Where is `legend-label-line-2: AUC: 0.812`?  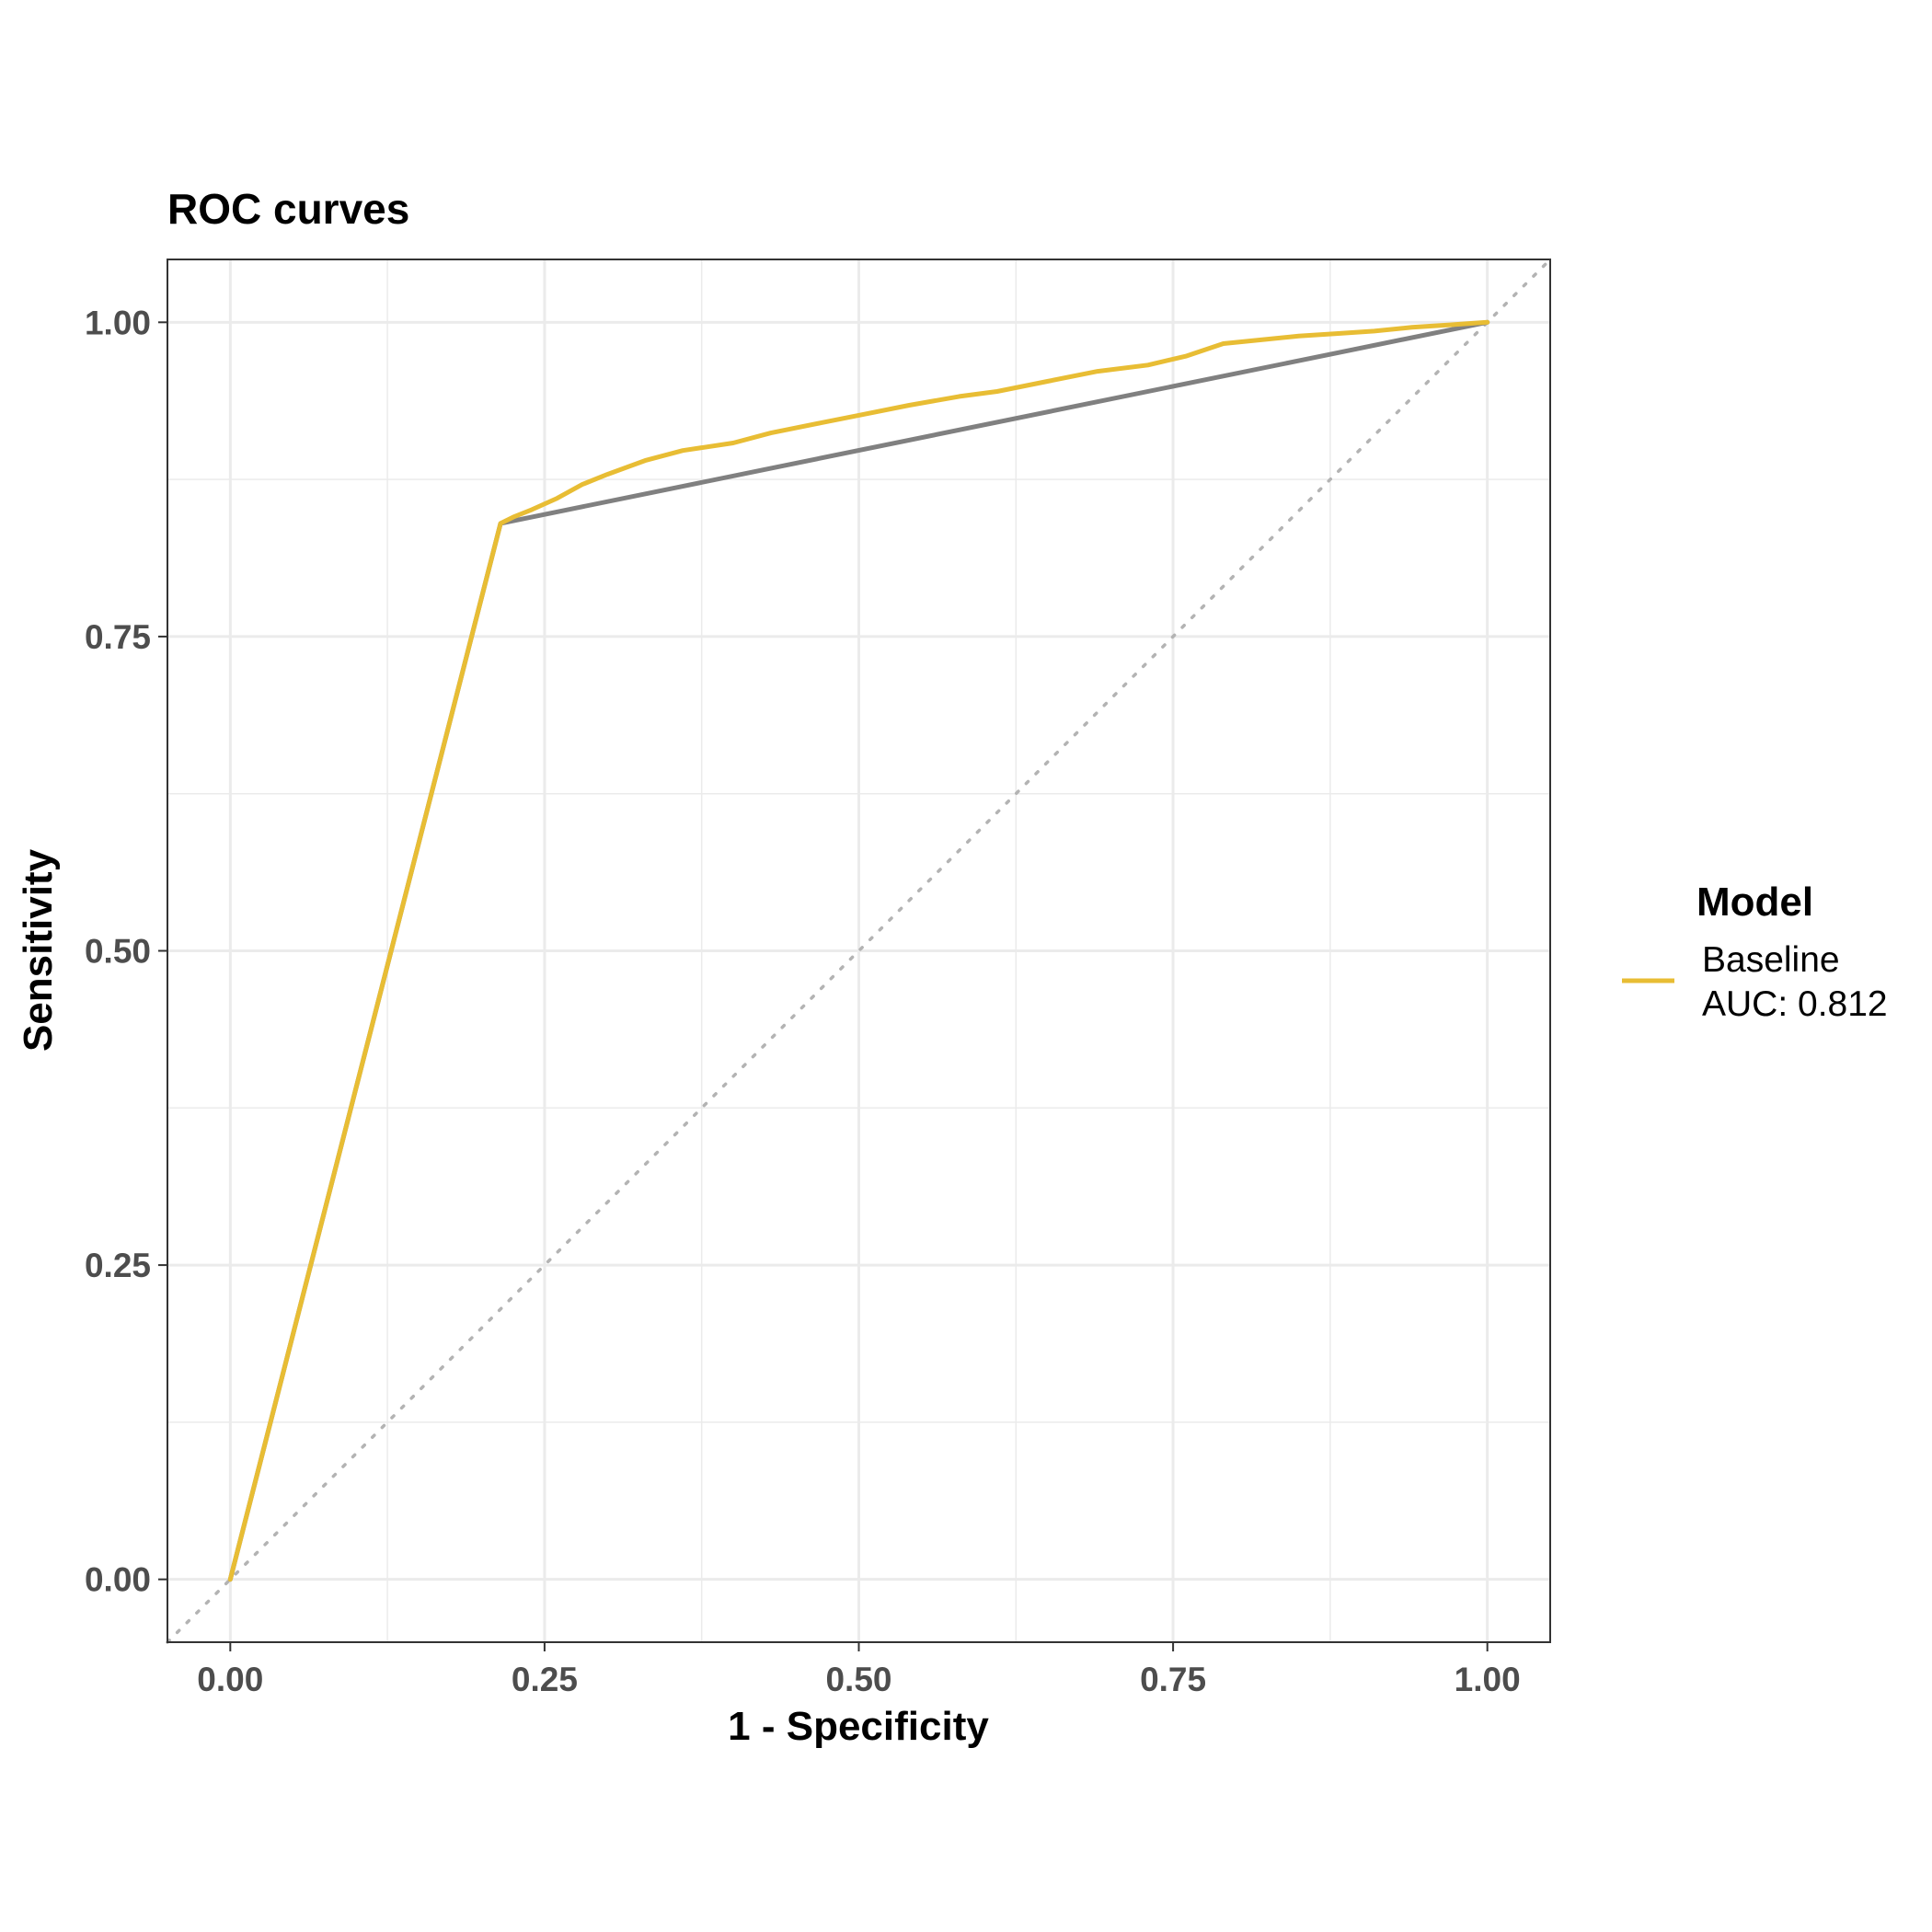
legend-label-line-2: AUC: 0.812 is located at coordinates (1795, 1004).